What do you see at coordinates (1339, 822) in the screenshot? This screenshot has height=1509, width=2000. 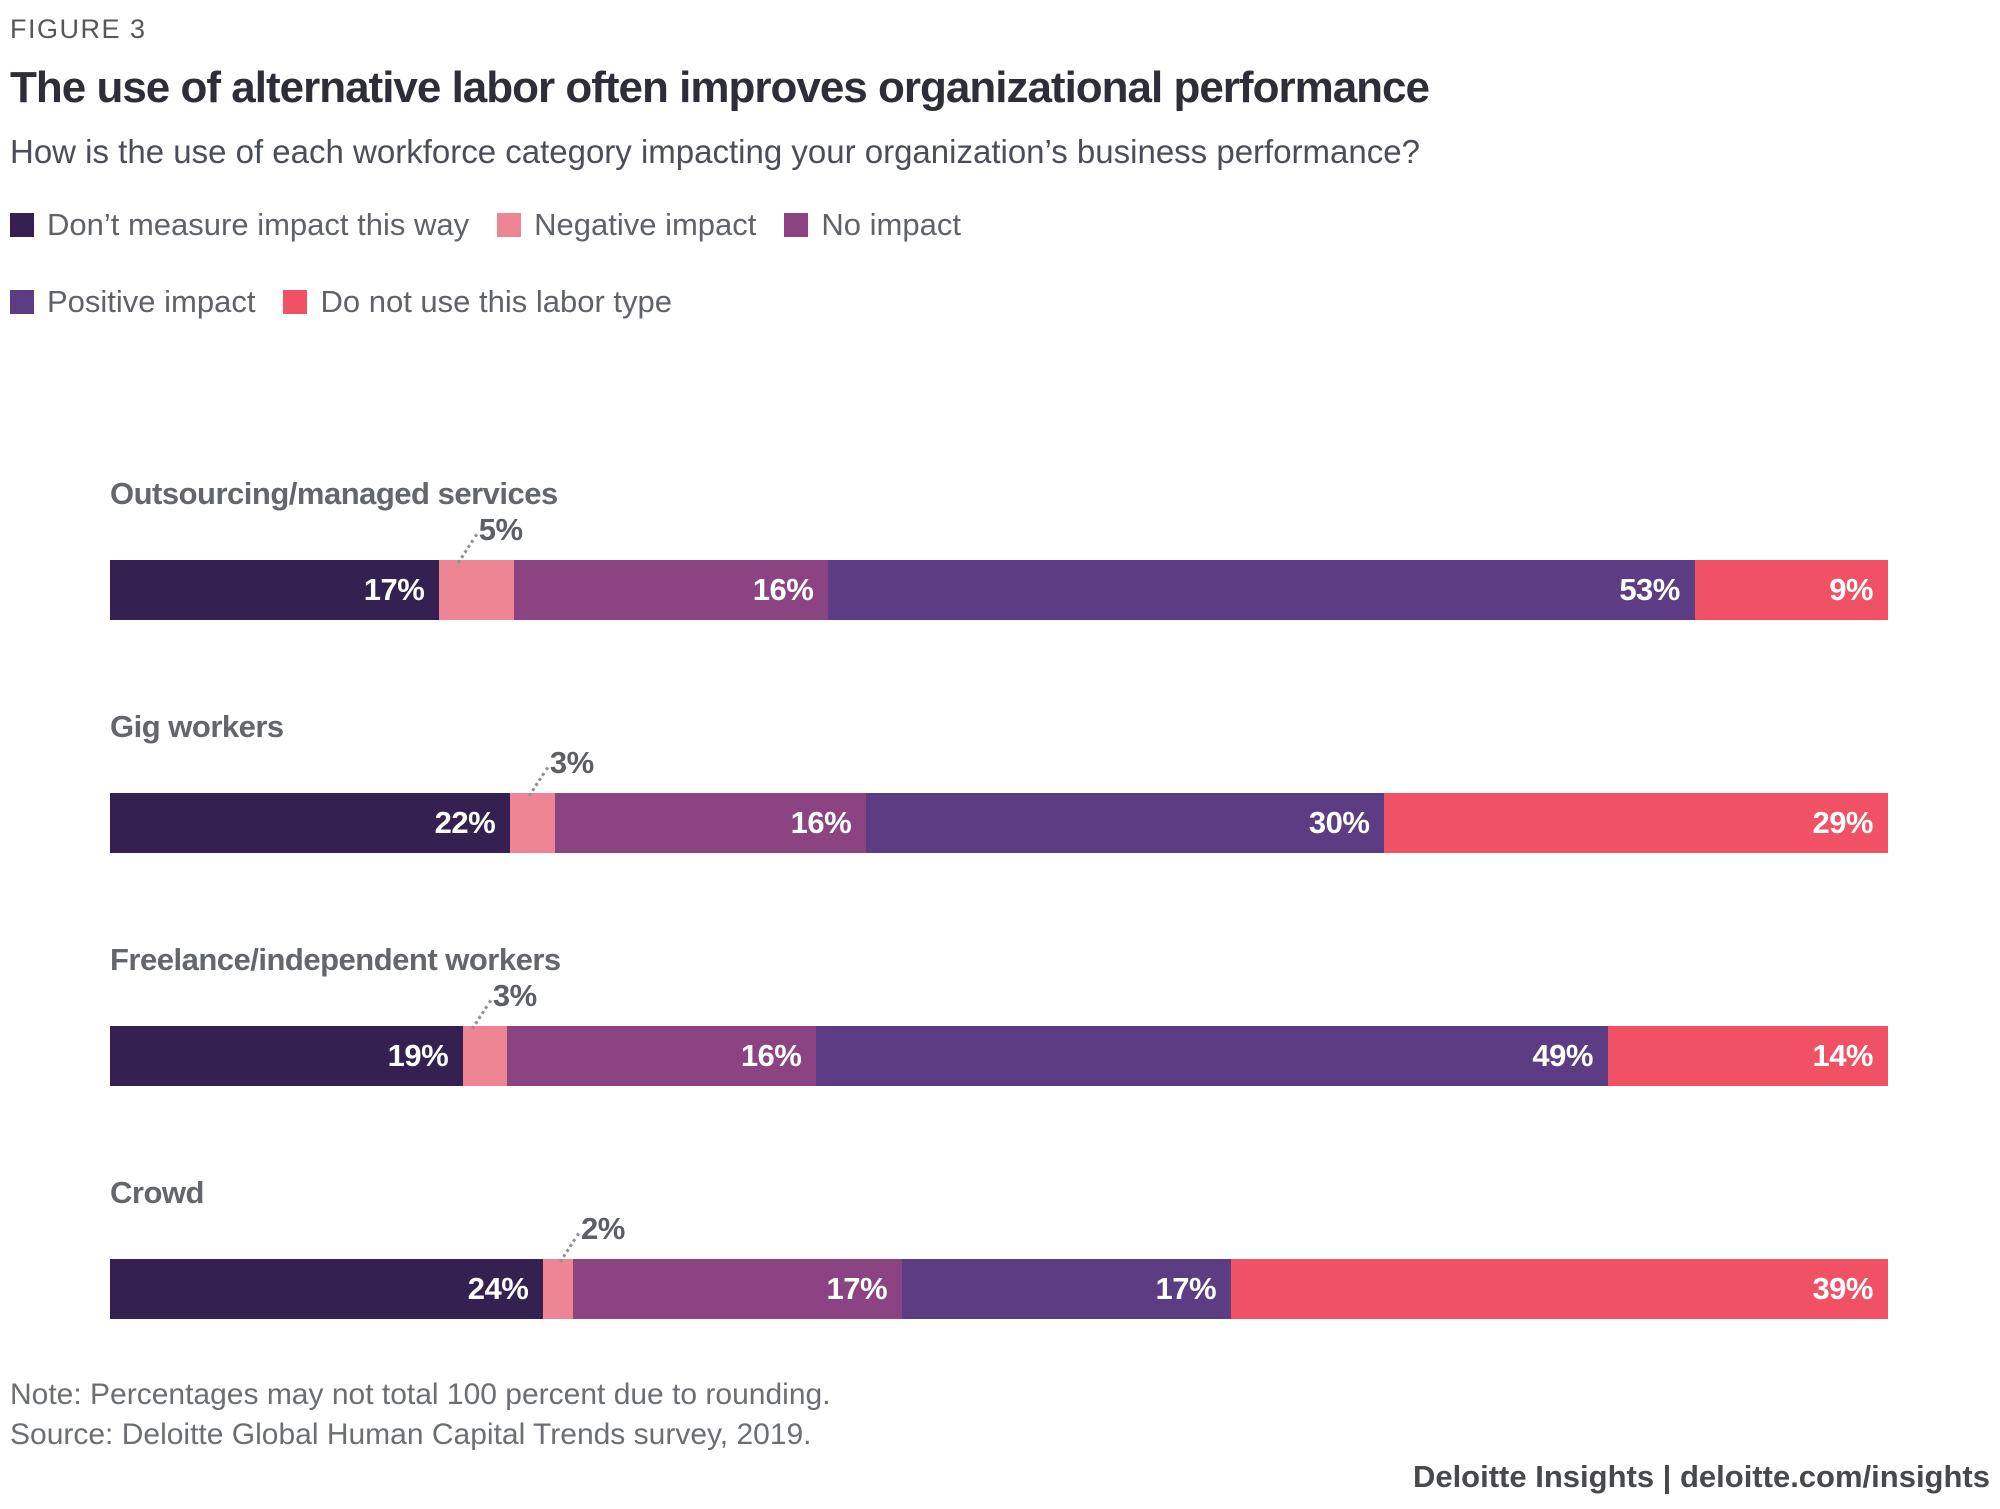 I see `segment-value-label: 30%` at bounding box center [1339, 822].